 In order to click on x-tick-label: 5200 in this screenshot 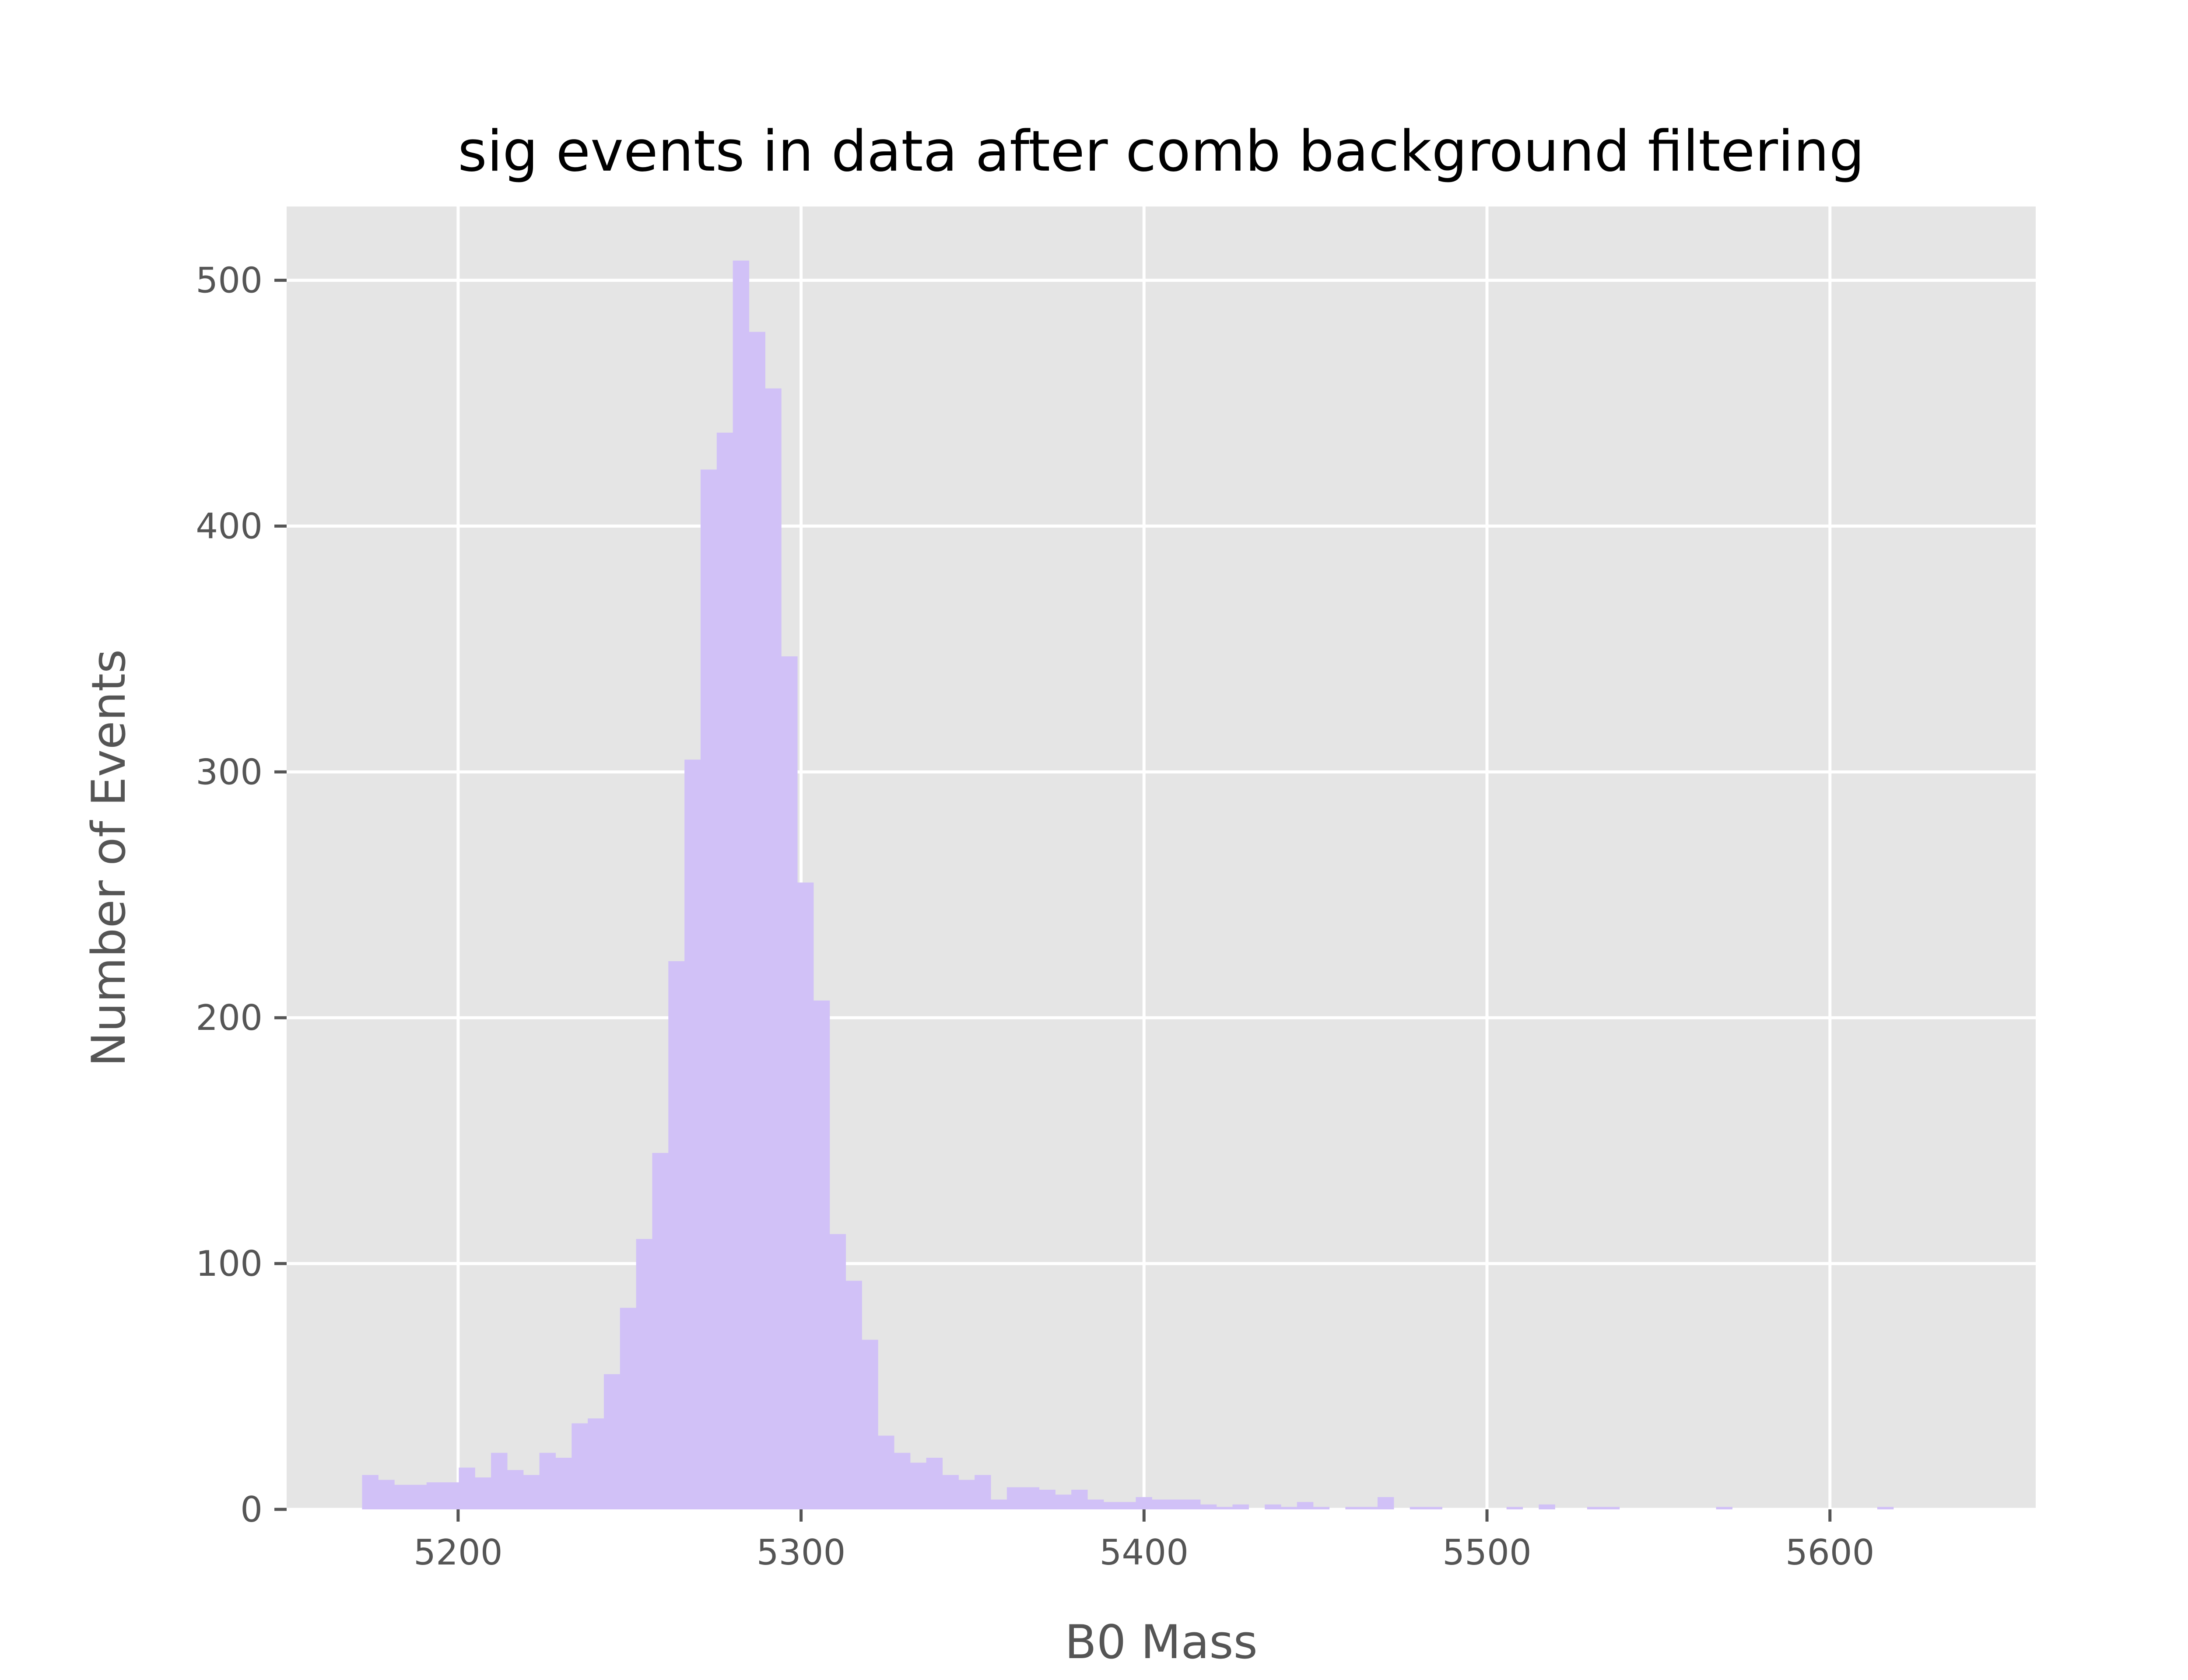, I will do `click(459, 1552)`.